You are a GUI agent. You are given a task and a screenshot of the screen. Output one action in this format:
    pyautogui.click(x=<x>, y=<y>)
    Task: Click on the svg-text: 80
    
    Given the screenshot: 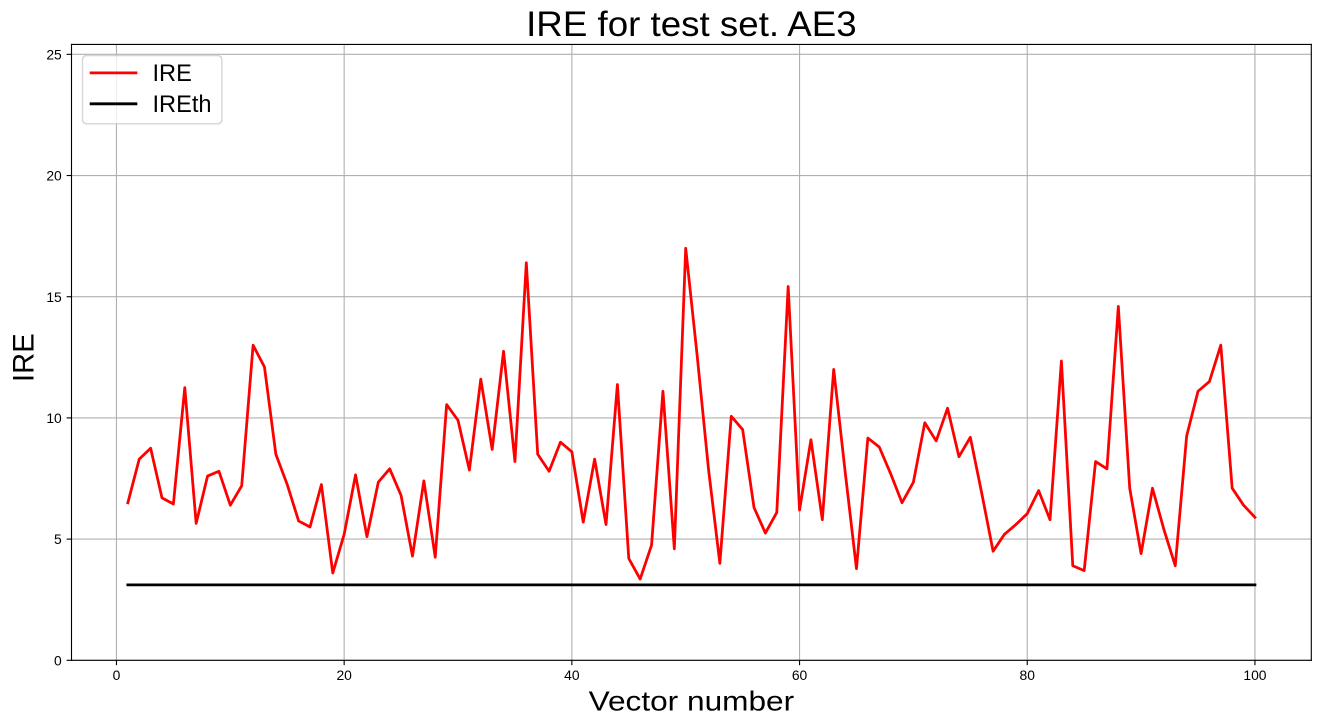 What is the action you would take?
    pyautogui.click(x=1028, y=675)
    